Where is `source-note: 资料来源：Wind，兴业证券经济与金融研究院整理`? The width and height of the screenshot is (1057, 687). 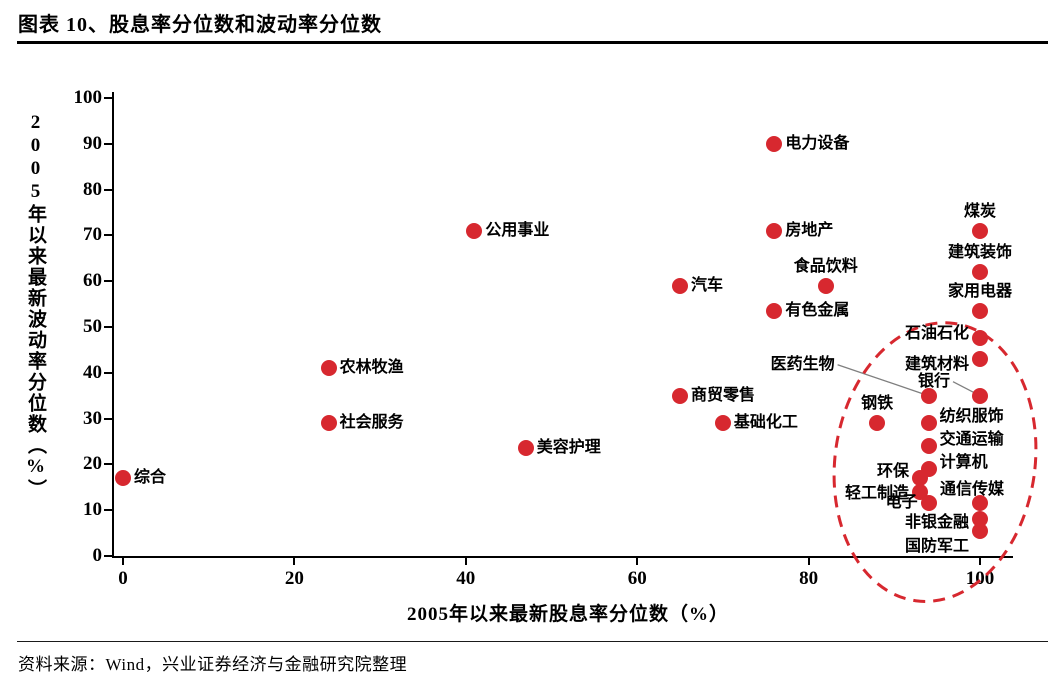 source-note: 资料来源：Wind，兴业证券经济与金融研究院整理 is located at coordinates (213, 664).